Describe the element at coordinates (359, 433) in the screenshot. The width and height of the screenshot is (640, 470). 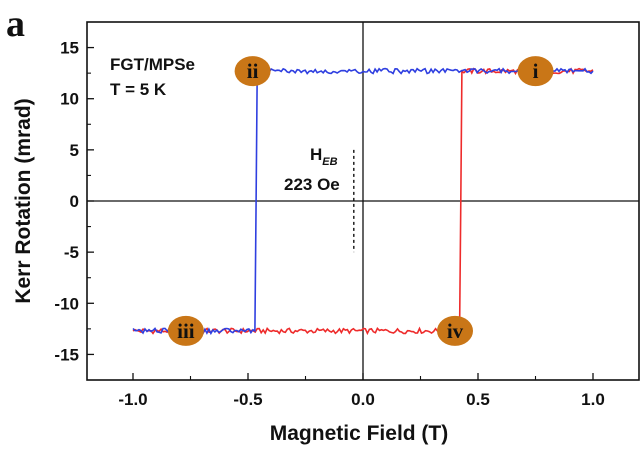
I see `x-axis-title: Magnetic Field (T)` at that location.